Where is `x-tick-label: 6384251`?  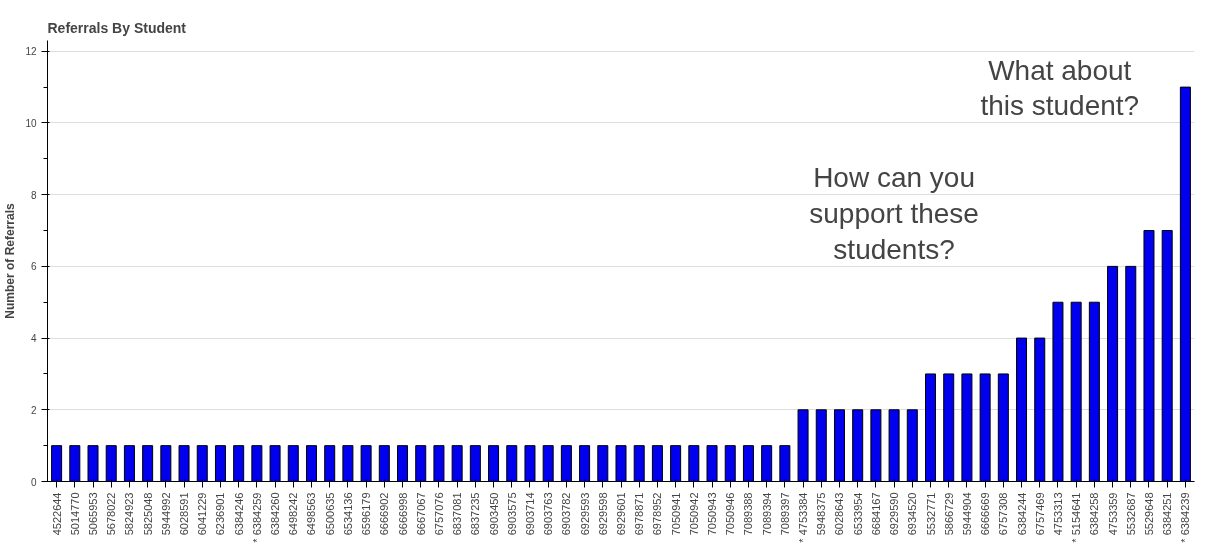 x-tick-label: 6384251 is located at coordinates (1167, 514).